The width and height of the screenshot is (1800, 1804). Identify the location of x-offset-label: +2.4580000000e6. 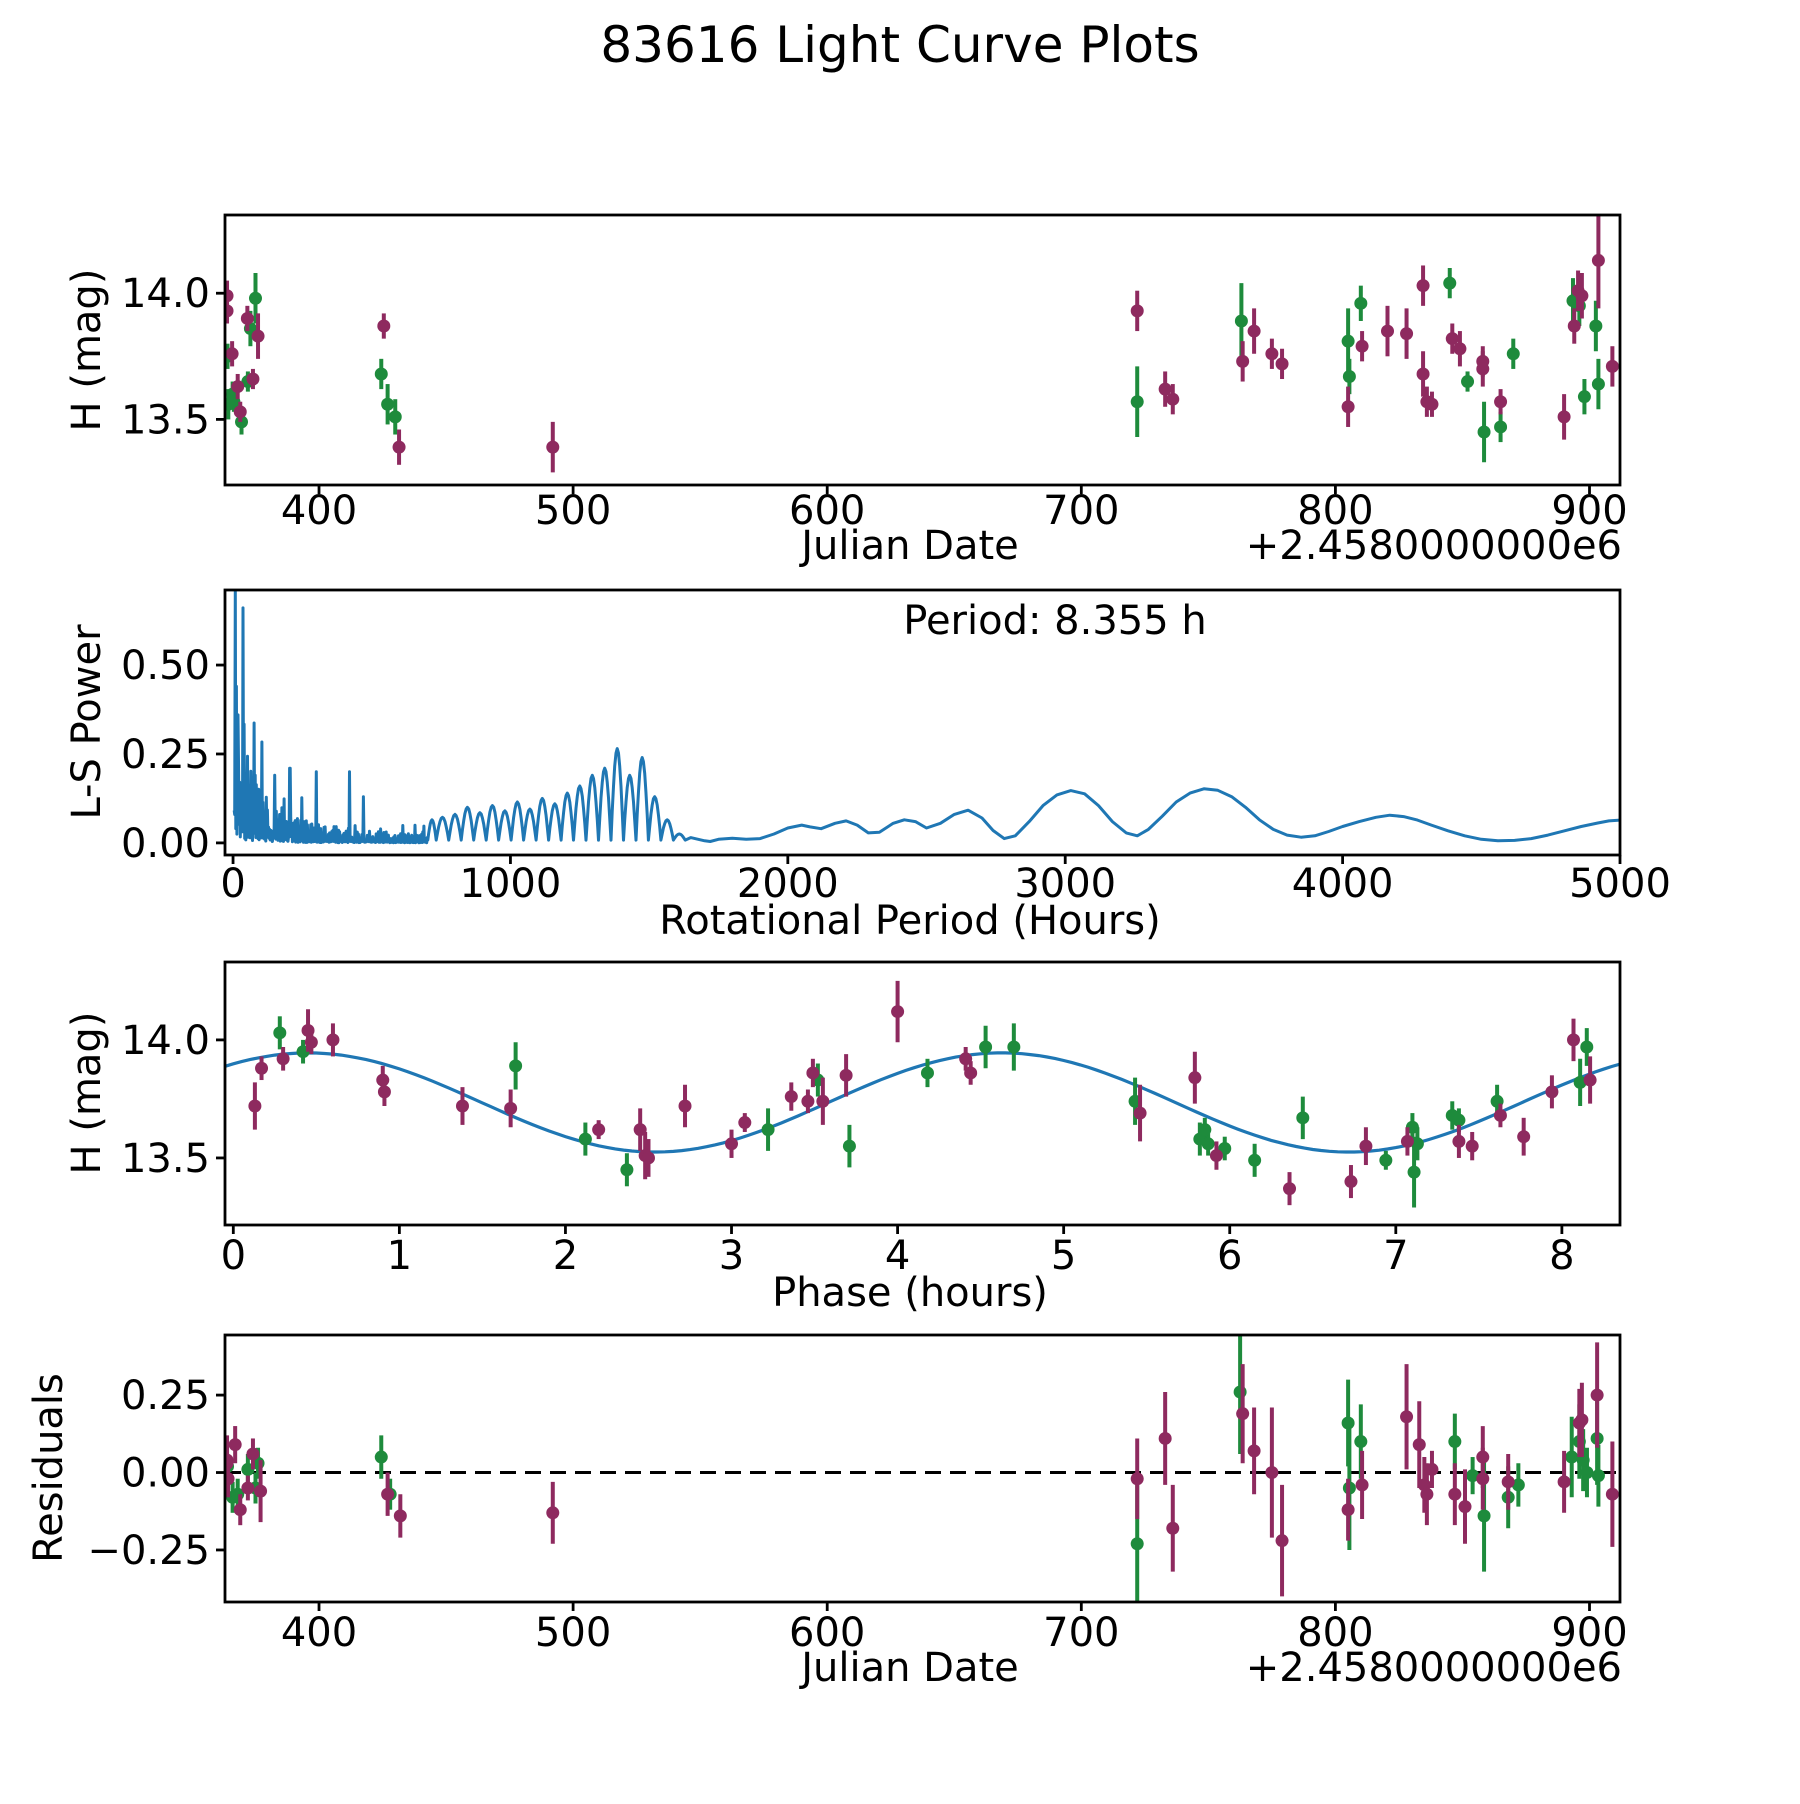
(1434, 546).